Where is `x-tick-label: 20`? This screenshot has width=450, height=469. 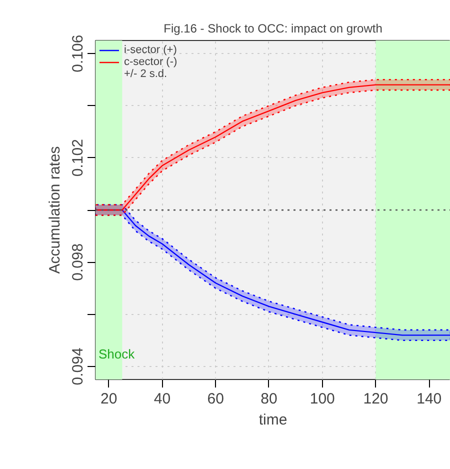 x-tick-label: 20 is located at coordinates (109, 399).